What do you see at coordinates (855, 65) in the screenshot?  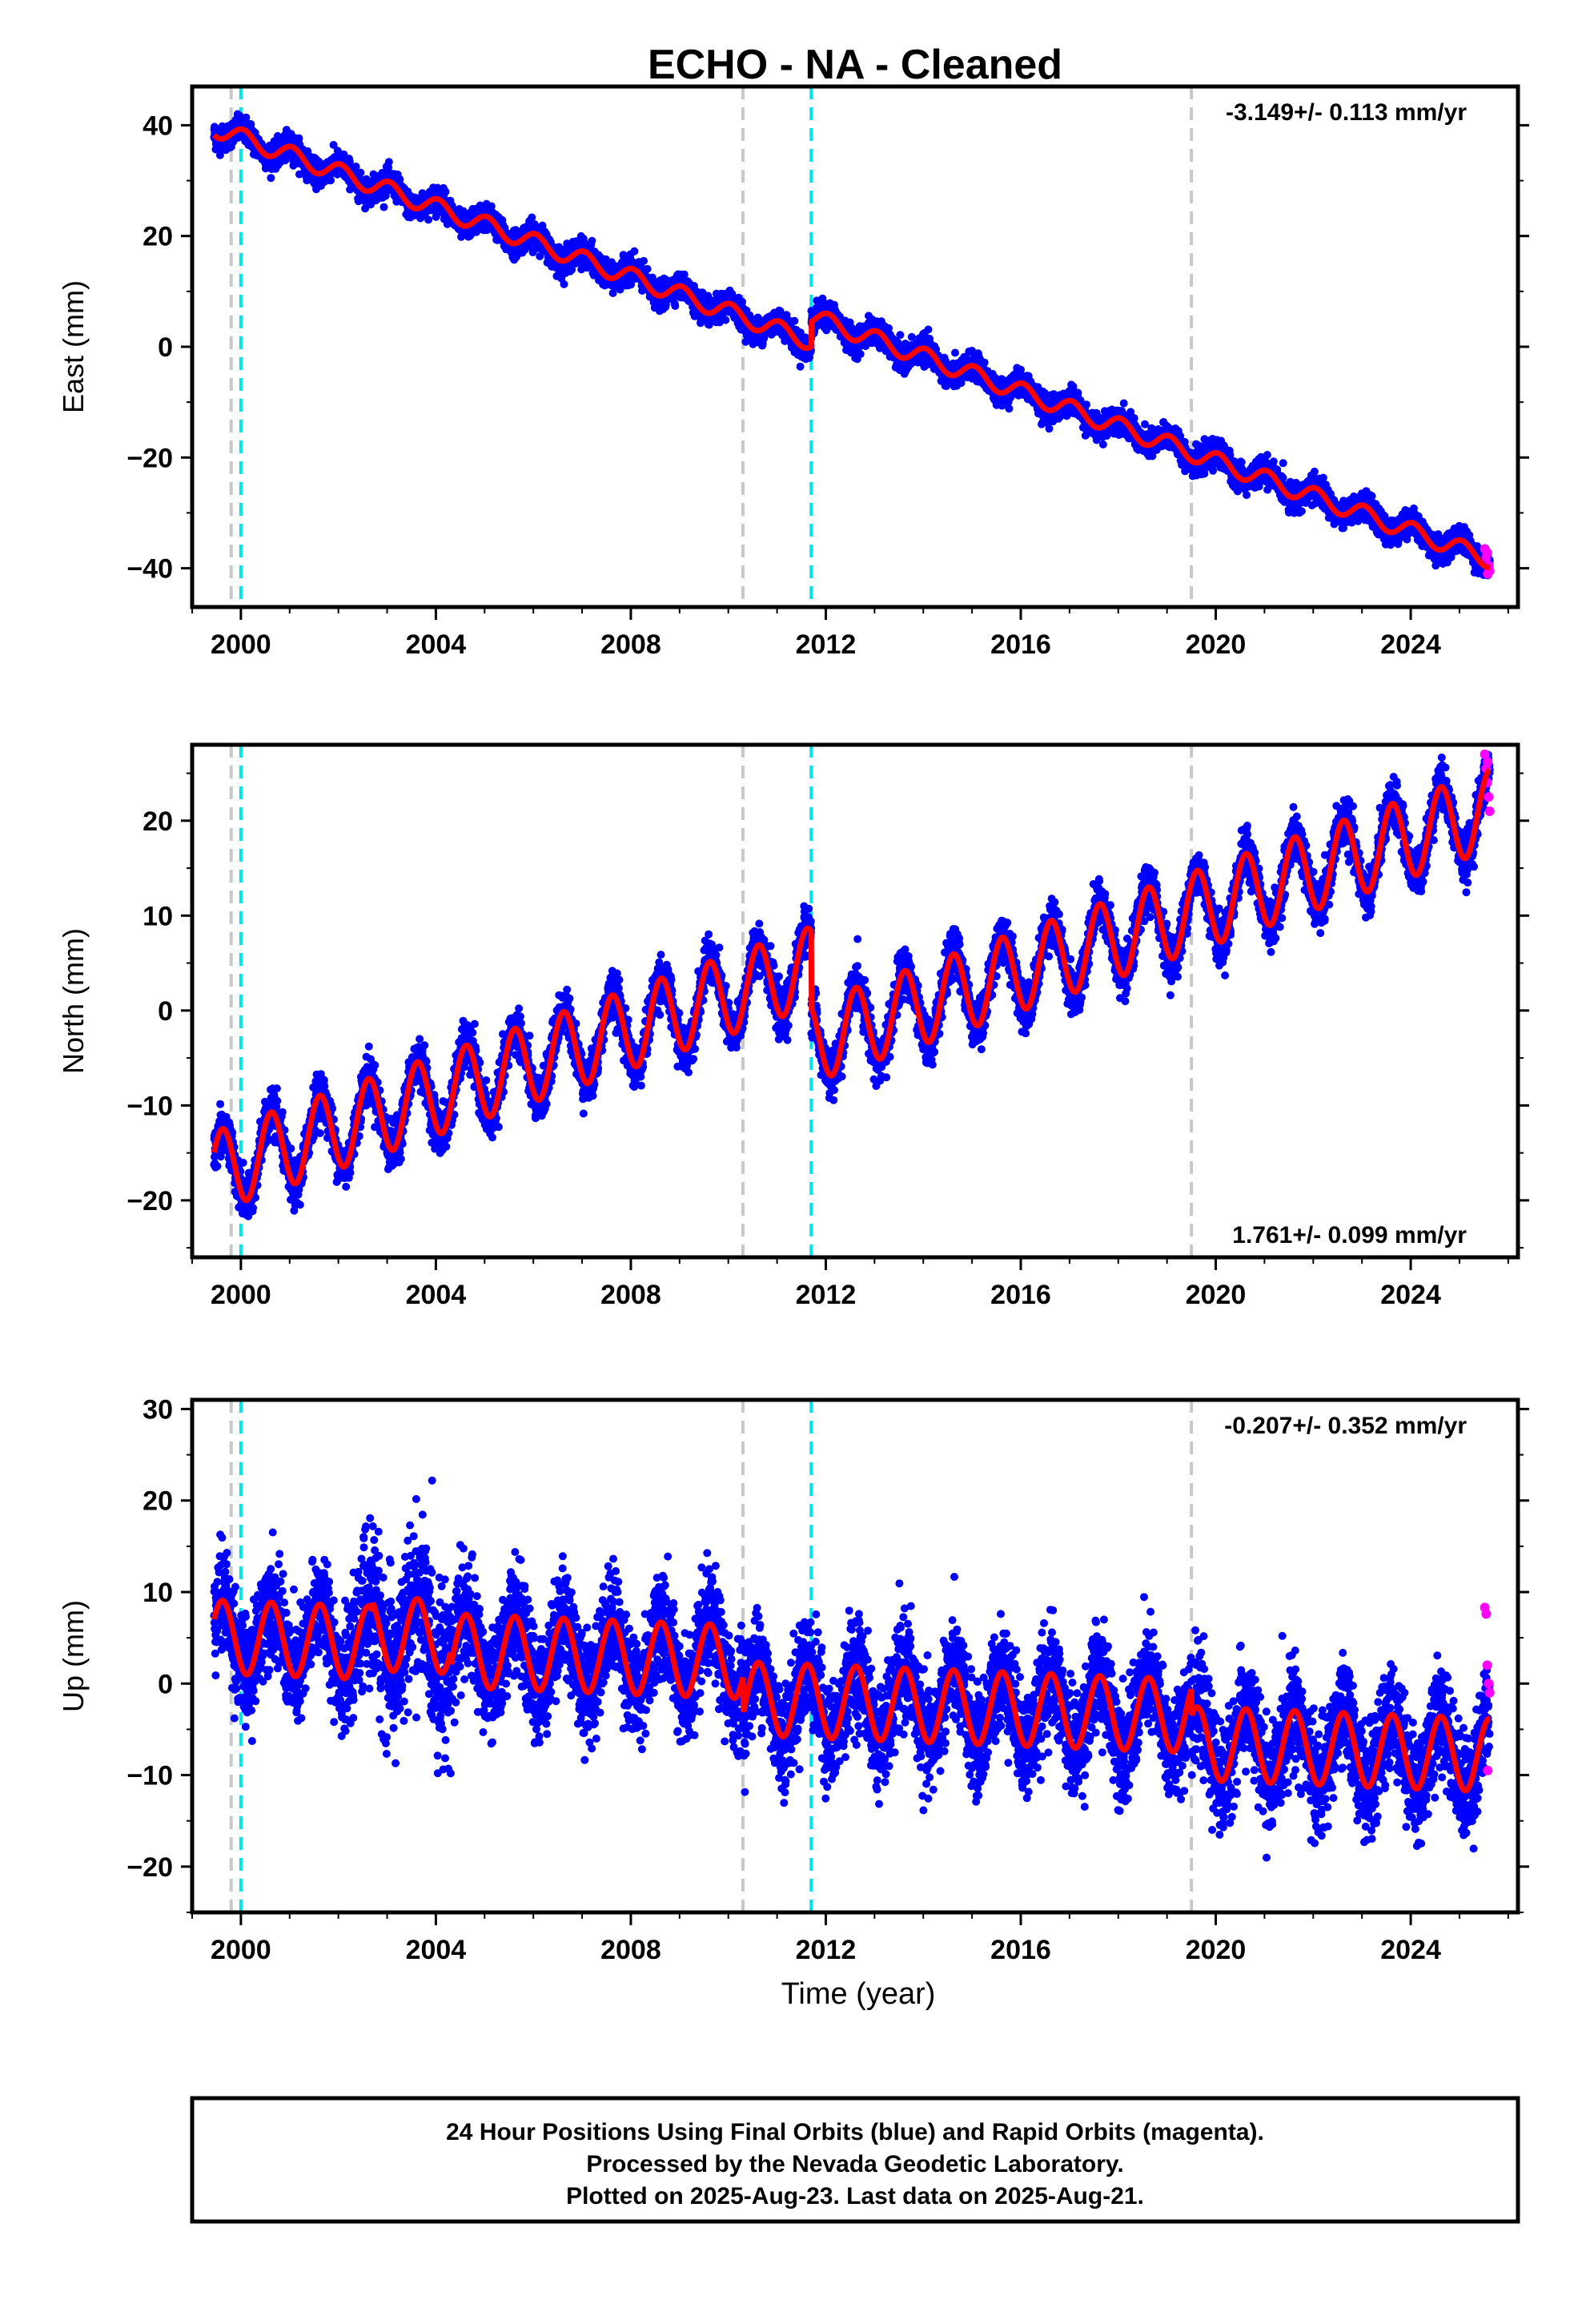 I see `figure-title: ECHO - NA - Cleaned` at bounding box center [855, 65].